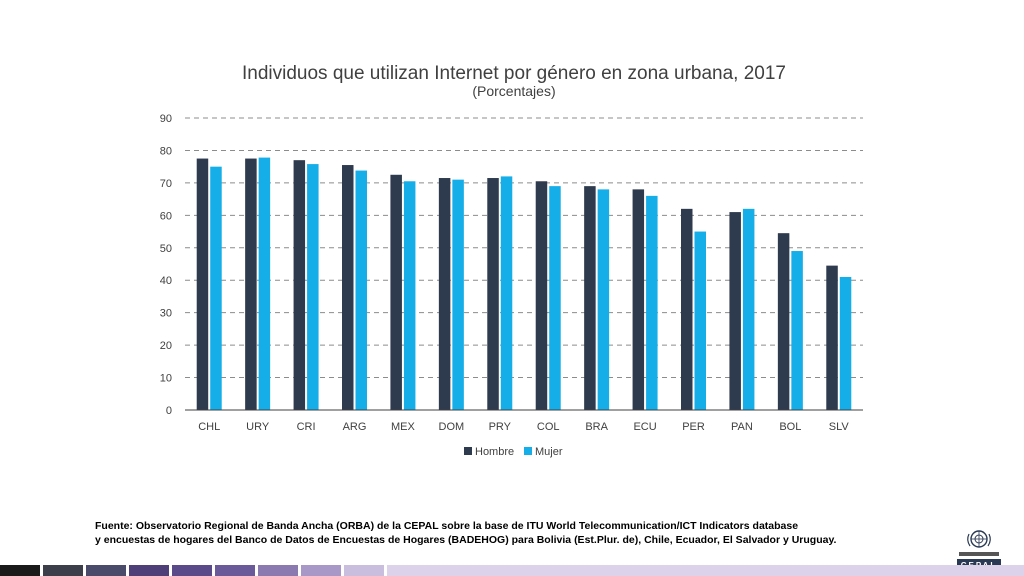  Describe the element at coordinates (687, 309) in the screenshot. I see `bar-hombre-per` at that location.